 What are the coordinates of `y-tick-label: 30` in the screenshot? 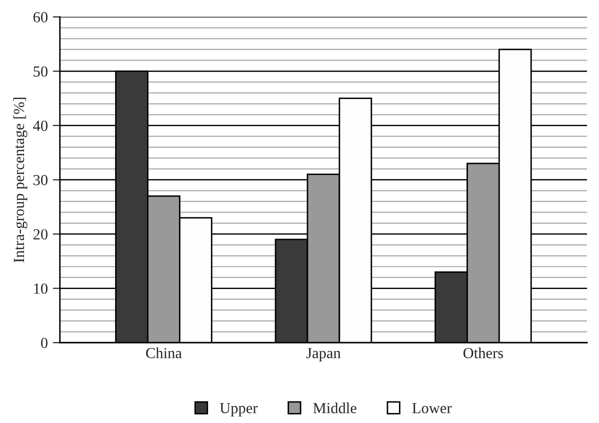 It's located at (41, 180).